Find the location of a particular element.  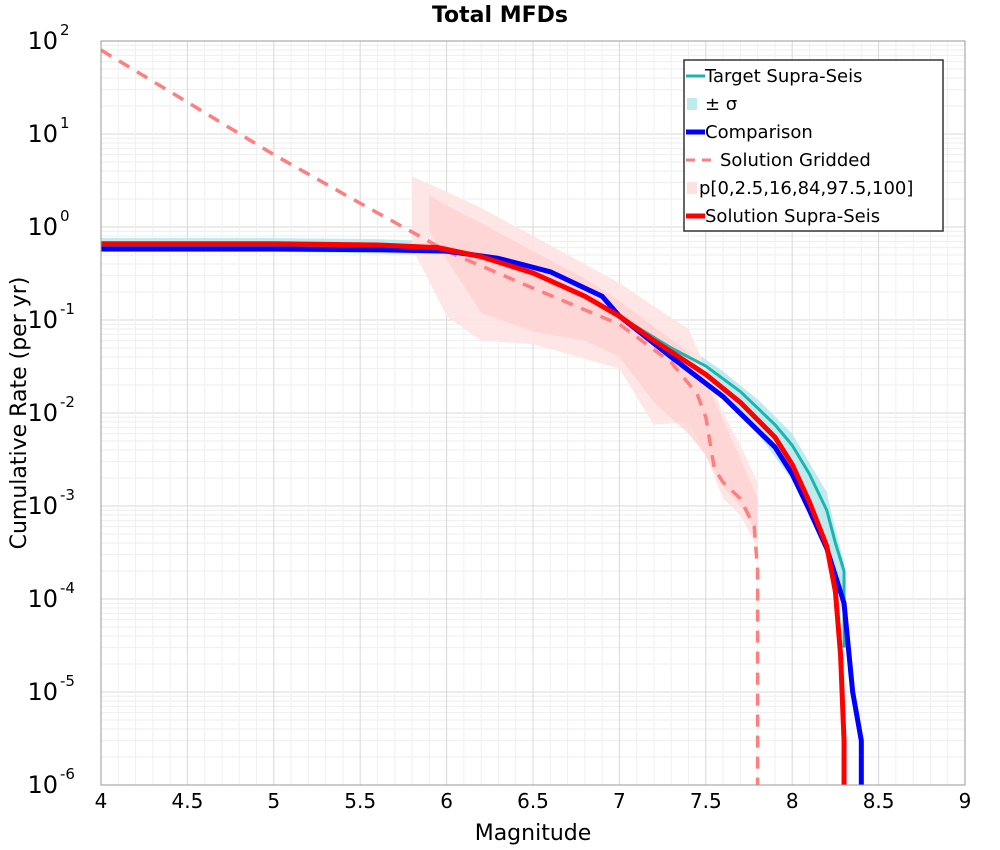

legend-label: Solution Gridded is located at coordinates (795, 160).